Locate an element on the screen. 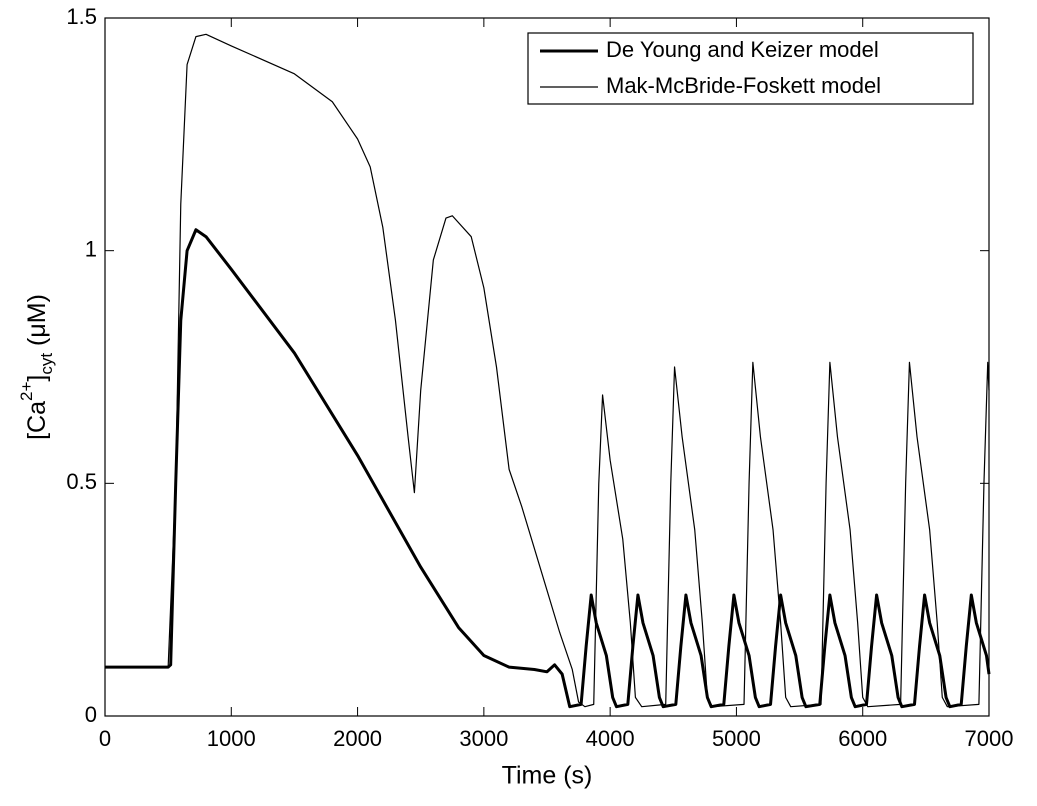  legend-box is located at coordinates (750, 68).